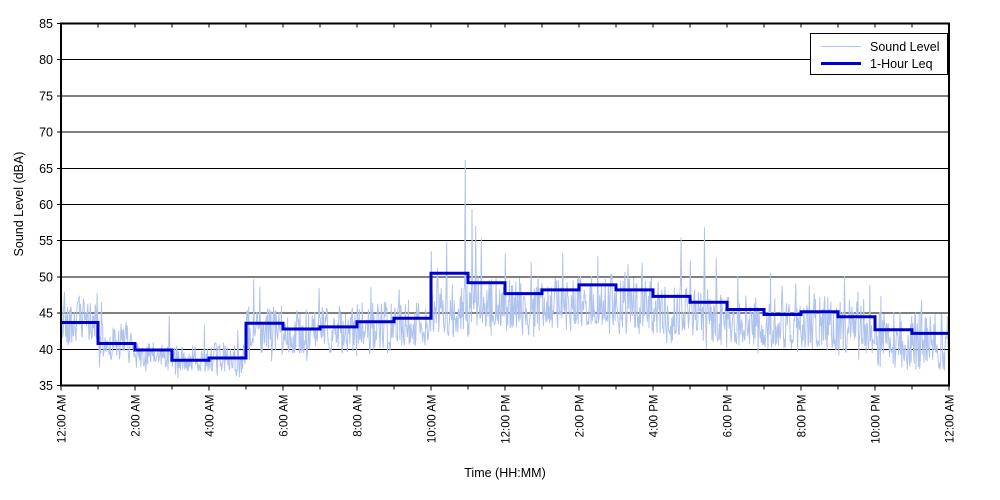  I want to click on x-tick-label: 4:00 PM, so click(655, 416).